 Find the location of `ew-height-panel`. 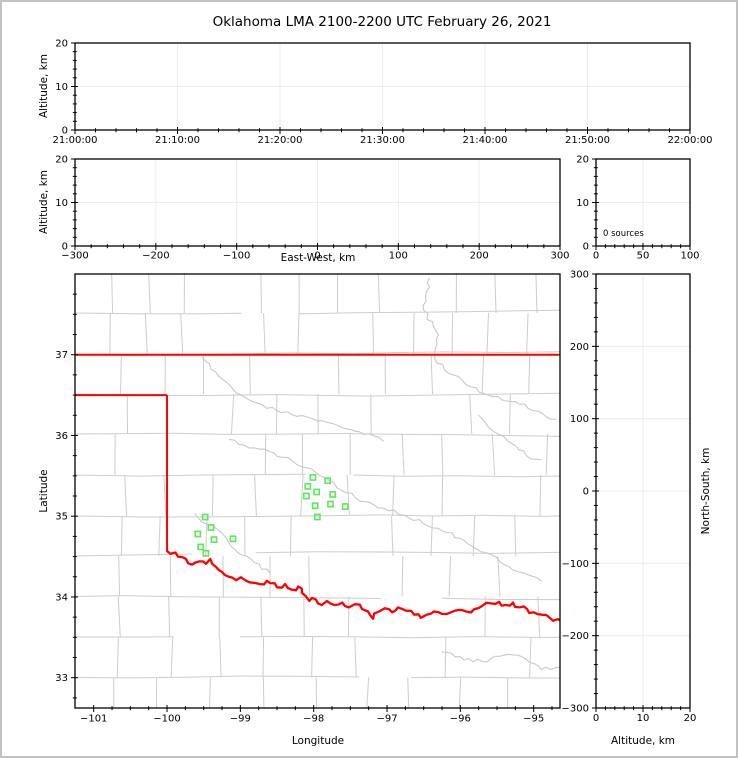

ew-height-panel is located at coordinates (317, 202).